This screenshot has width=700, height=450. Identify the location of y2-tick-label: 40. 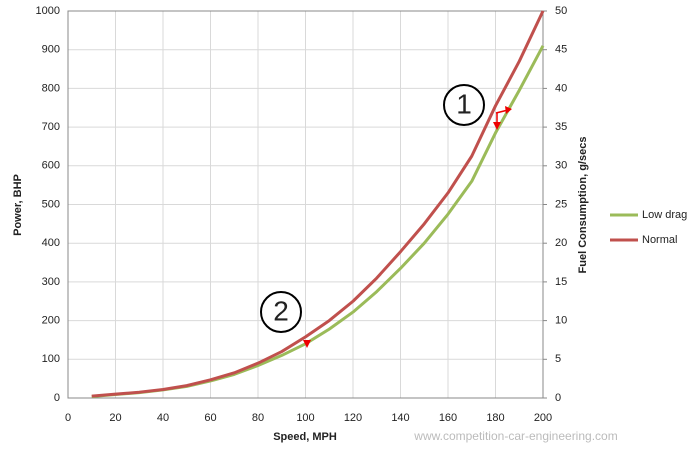
(561, 88).